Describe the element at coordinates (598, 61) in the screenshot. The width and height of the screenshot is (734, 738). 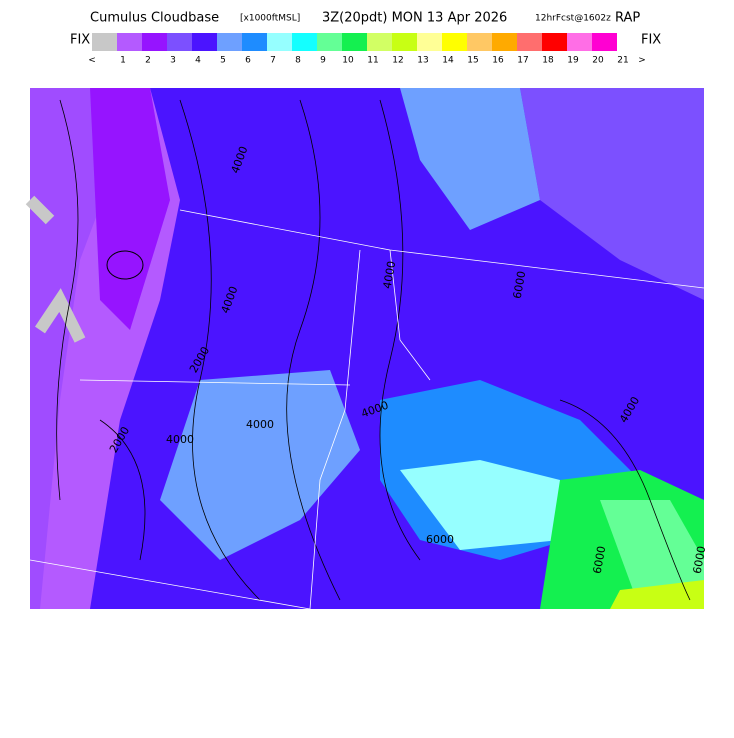
I see `legend-label: 20` at that location.